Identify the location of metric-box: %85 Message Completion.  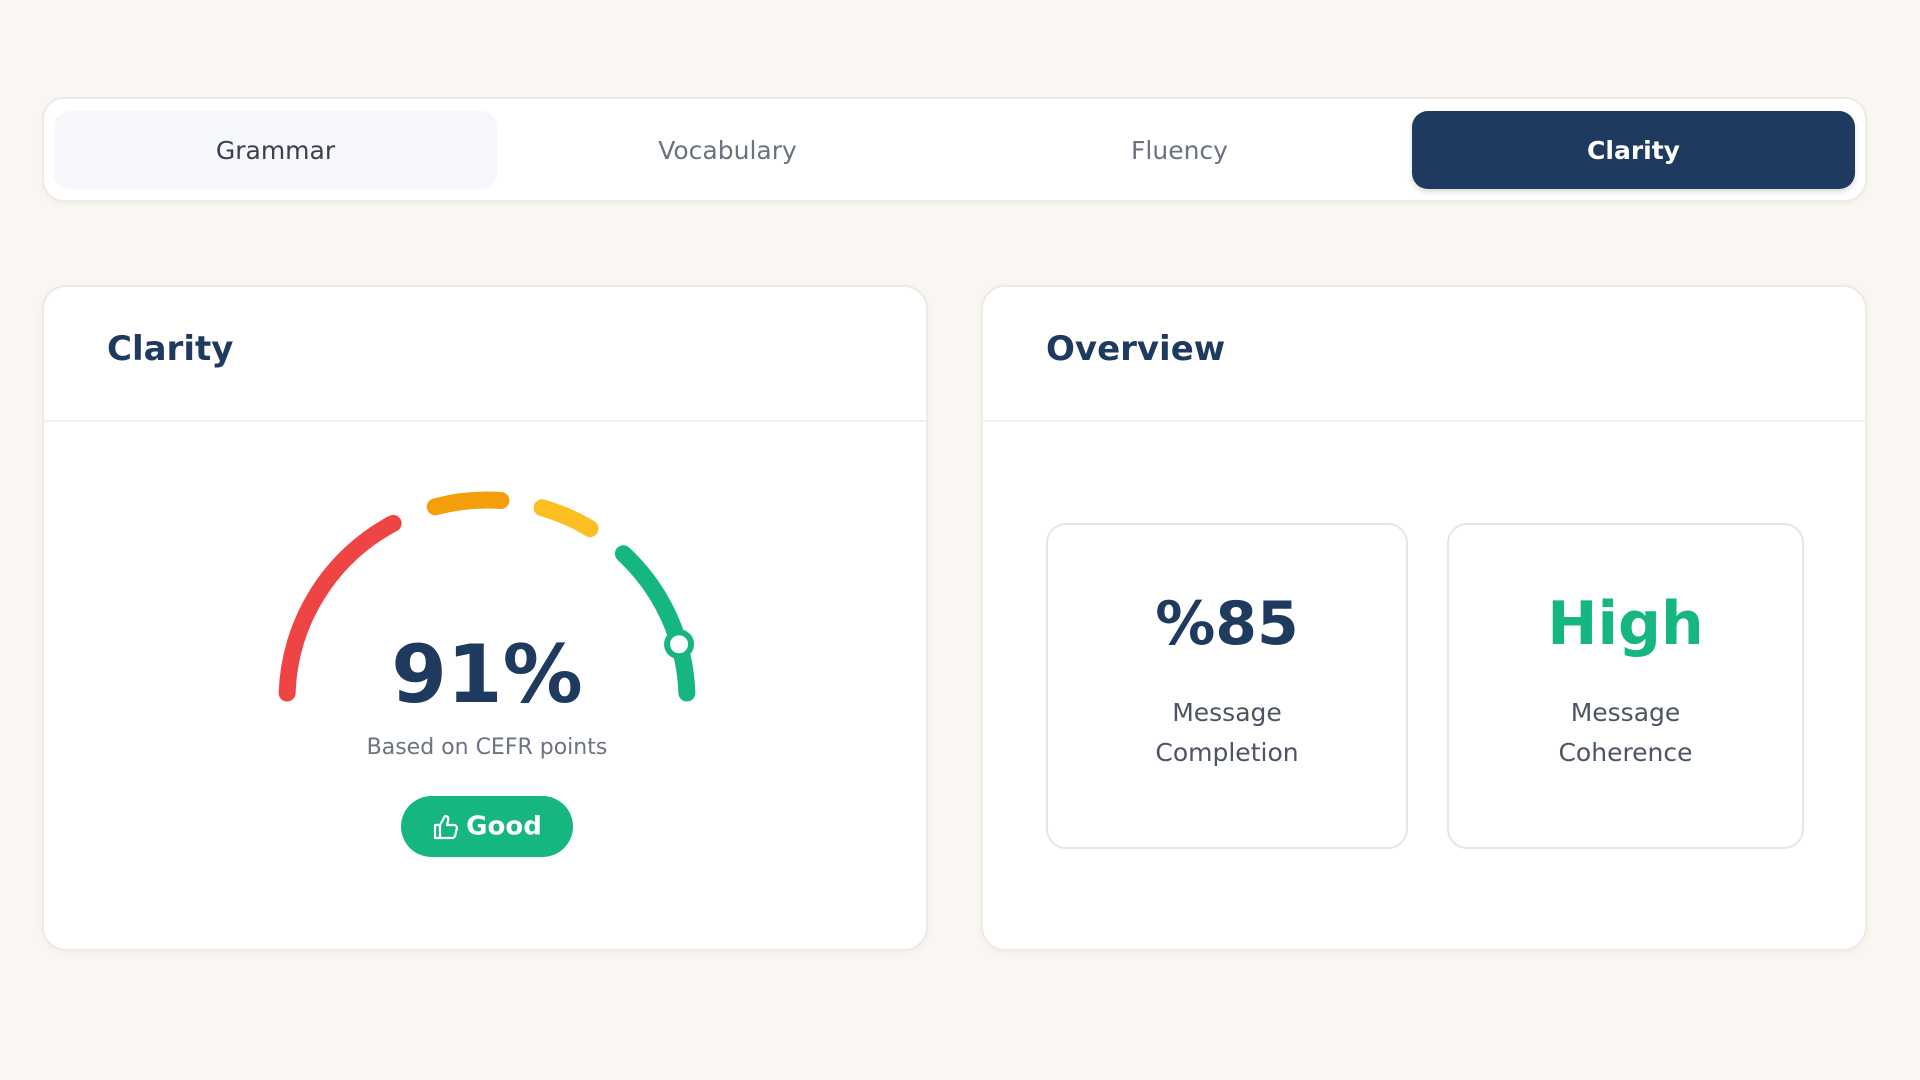
(1227, 686).